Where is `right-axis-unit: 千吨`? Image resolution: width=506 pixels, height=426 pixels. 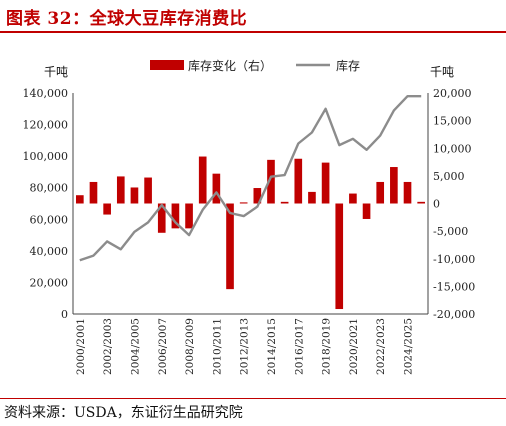 right-axis-unit: 千吨 is located at coordinates (442, 72).